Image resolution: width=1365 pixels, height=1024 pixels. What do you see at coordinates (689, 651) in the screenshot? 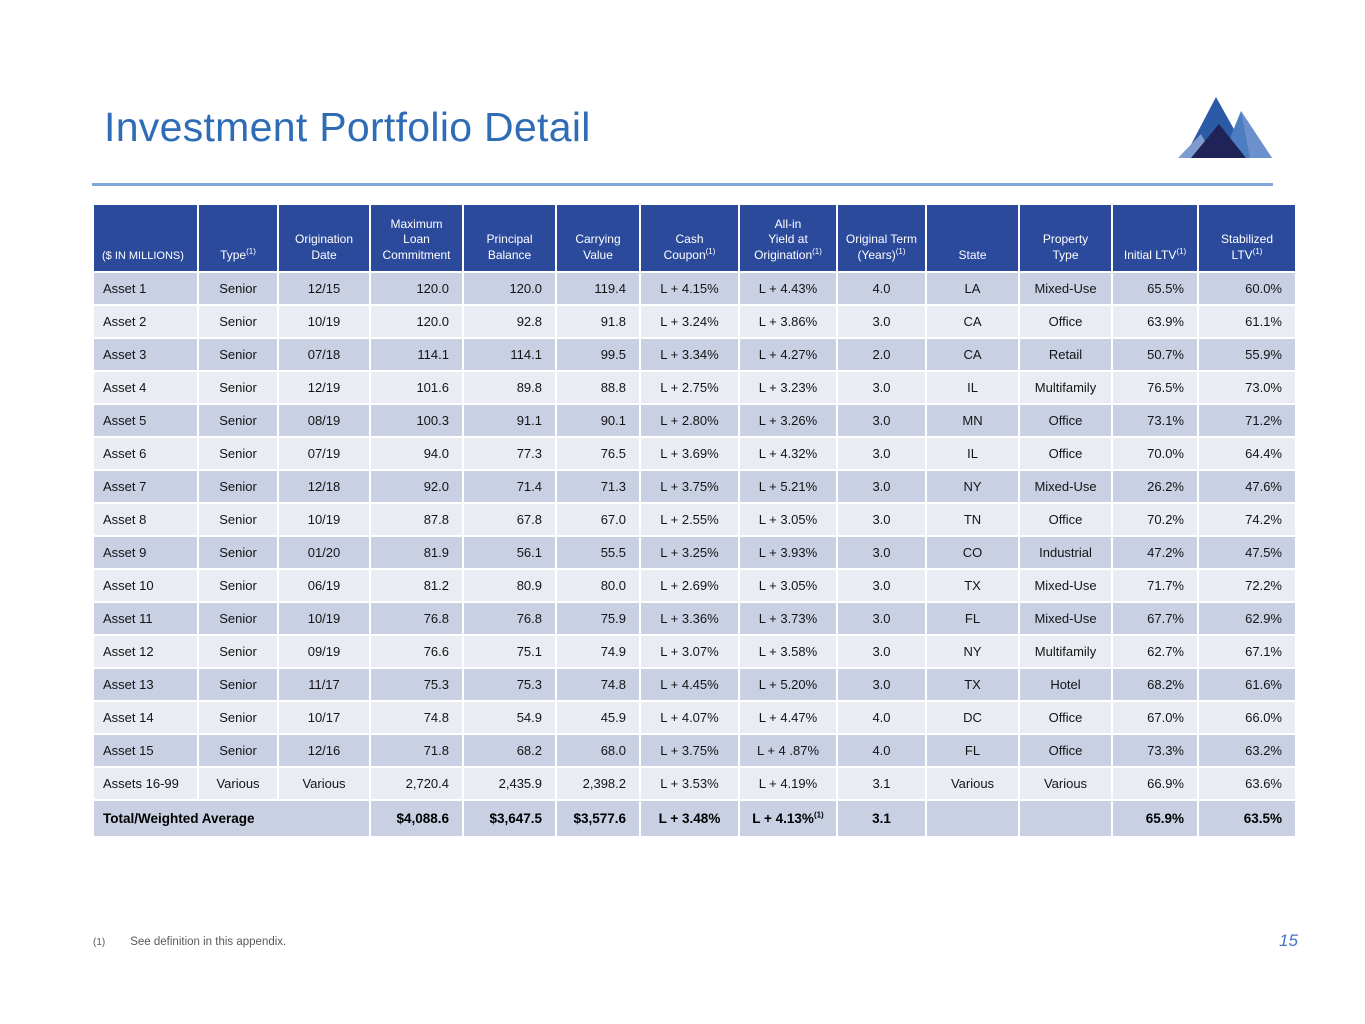
I see `table-cell: L + 3.07%` at bounding box center [689, 651].